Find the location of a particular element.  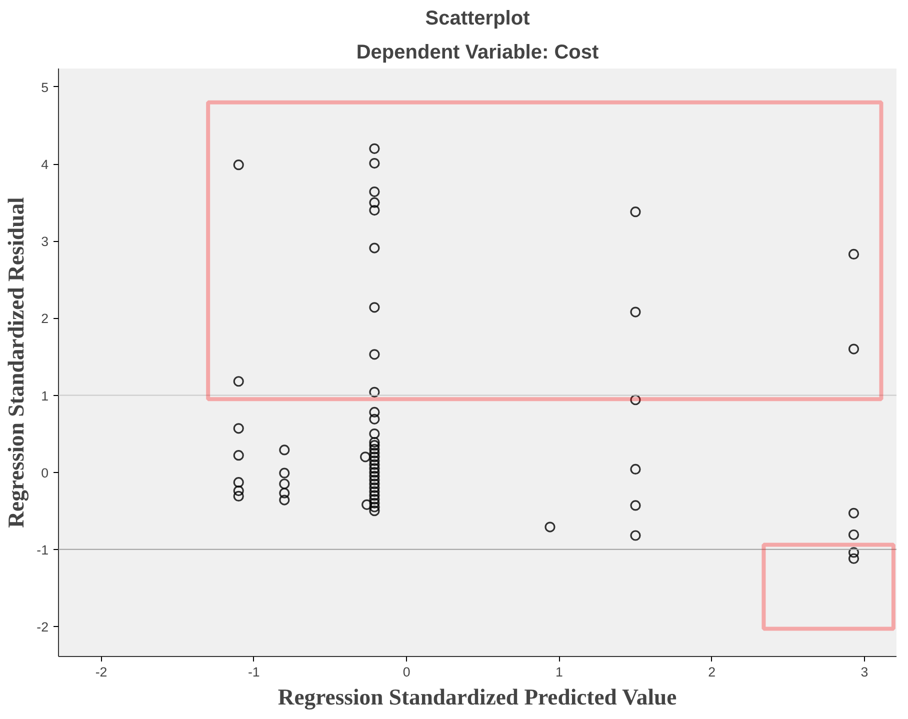

y-tick-label: 1 is located at coordinates (45, 396).